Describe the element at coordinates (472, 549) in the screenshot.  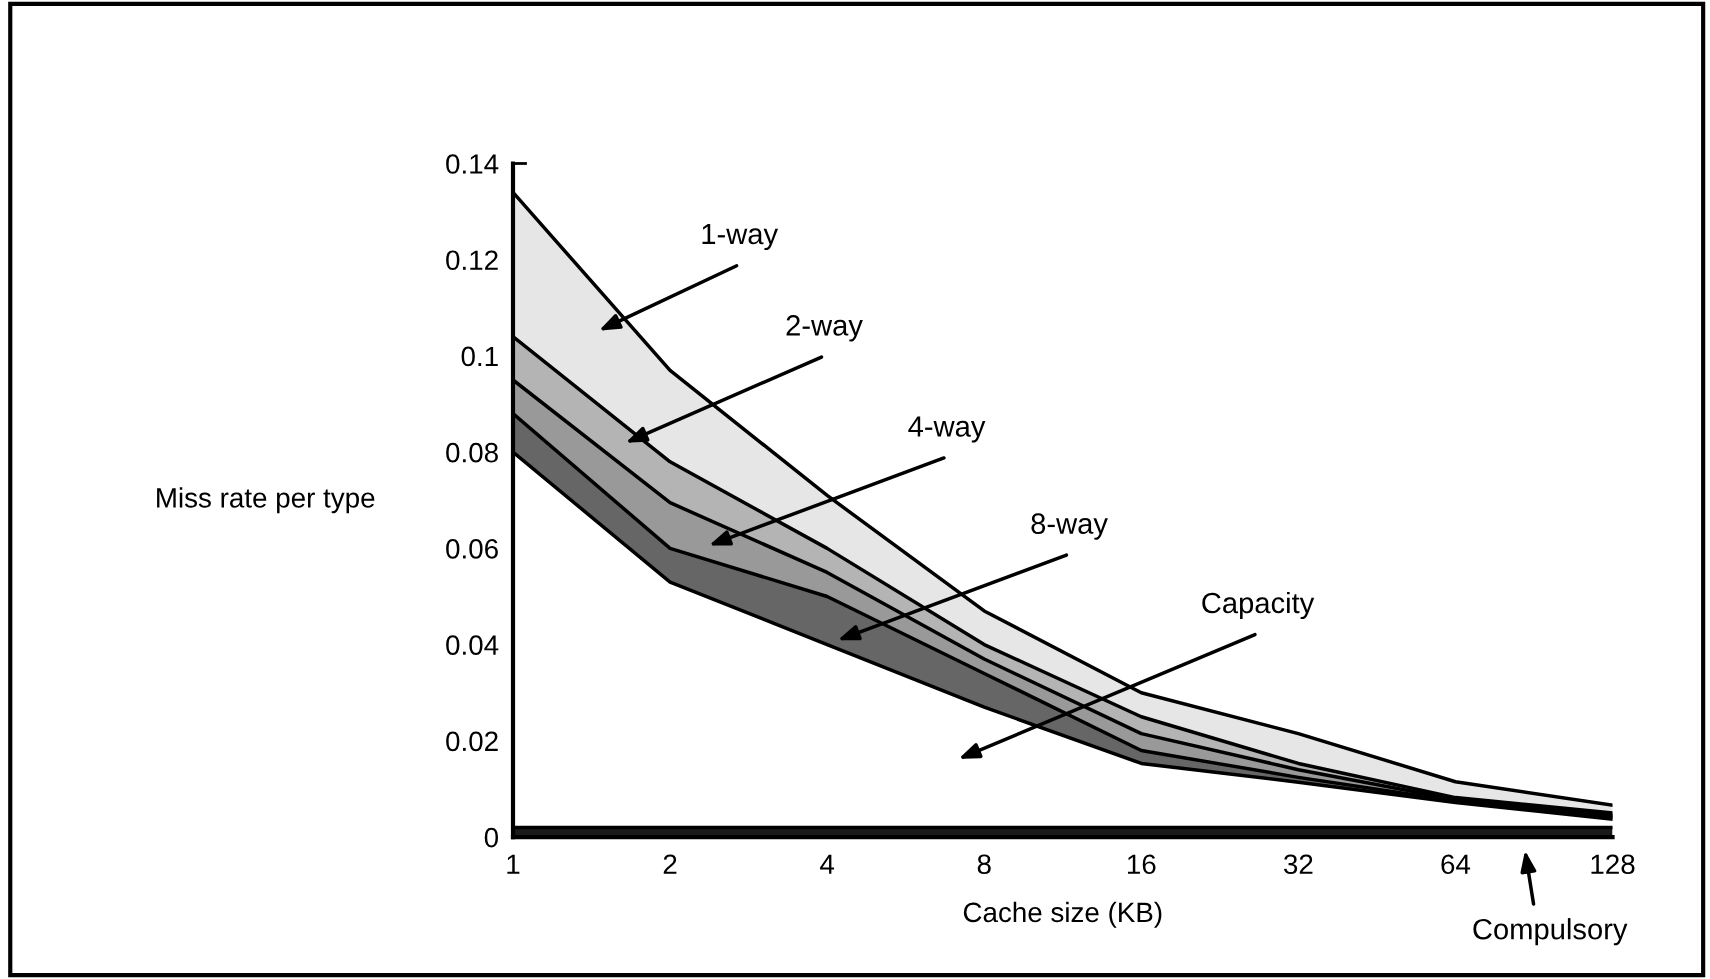
I see `y-tick-label: 0.06` at that location.